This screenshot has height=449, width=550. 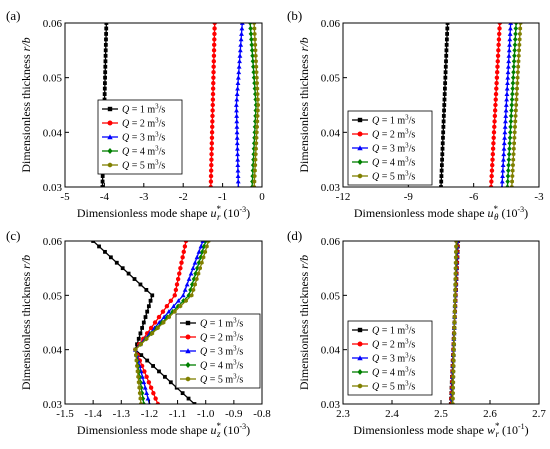 I want to click on x-tick-label: -0.9, so click(x=234, y=414).